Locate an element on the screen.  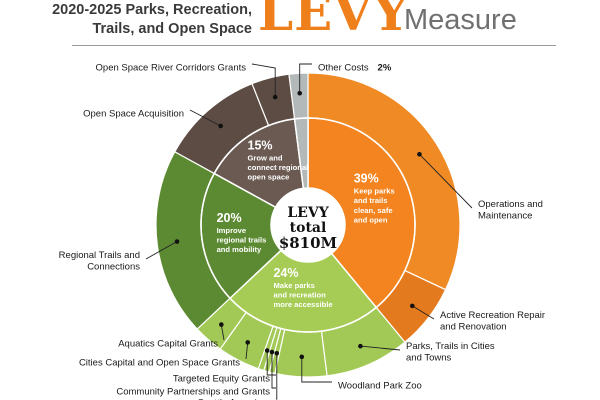
header-title-line-1: 2020-2025 Parks, Recreation, is located at coordinates (152, 10).